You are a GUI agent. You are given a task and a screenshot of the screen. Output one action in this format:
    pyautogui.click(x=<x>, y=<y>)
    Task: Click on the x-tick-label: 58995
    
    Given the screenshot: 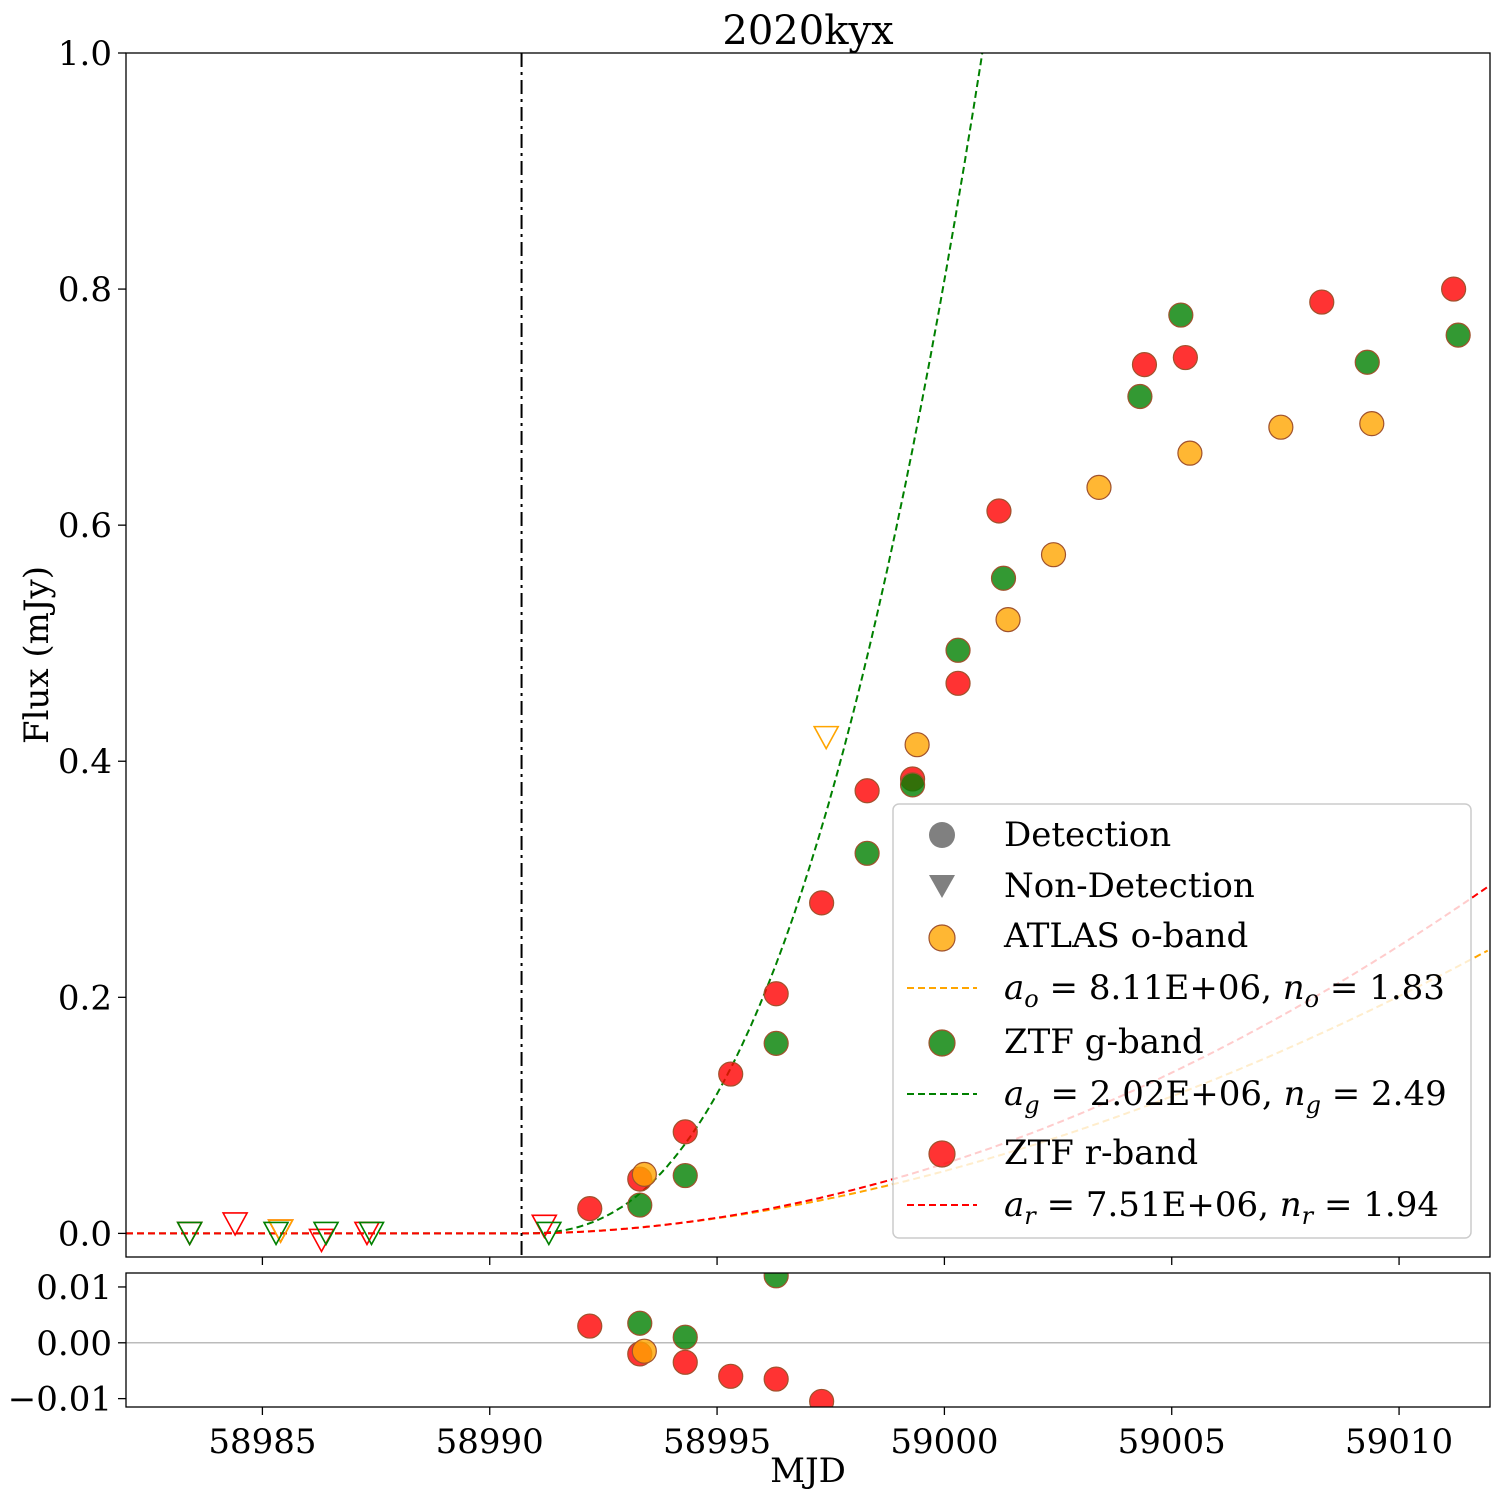 What is the action you would take?
    pyautogui.click(x=717, y=1442)
    